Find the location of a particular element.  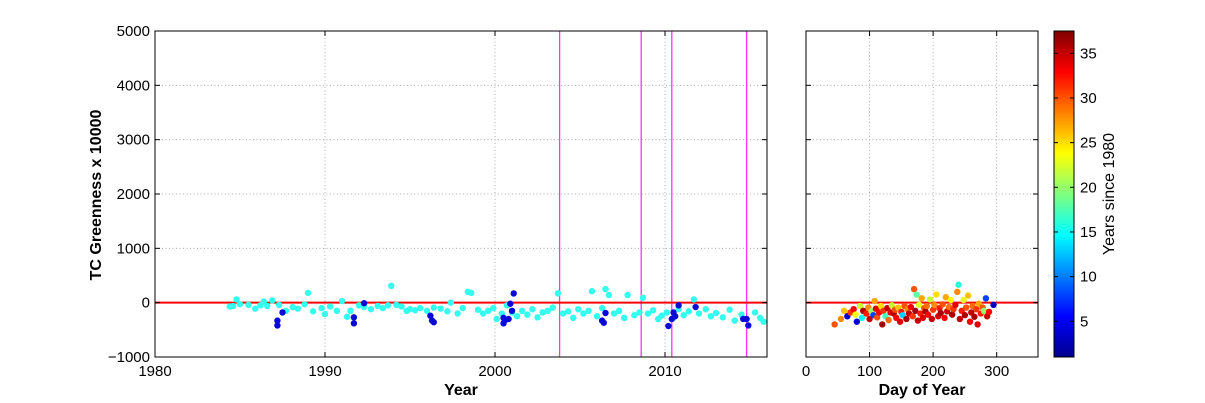

y-tick-label: 0 is located at coordinates (146, 303).